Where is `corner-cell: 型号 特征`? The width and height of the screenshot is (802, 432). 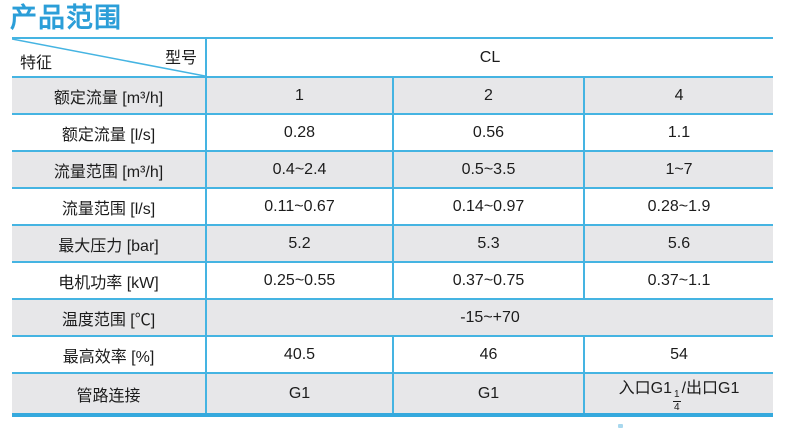
corner-cell: 型号 特征 is located at coordinates (109, 57).